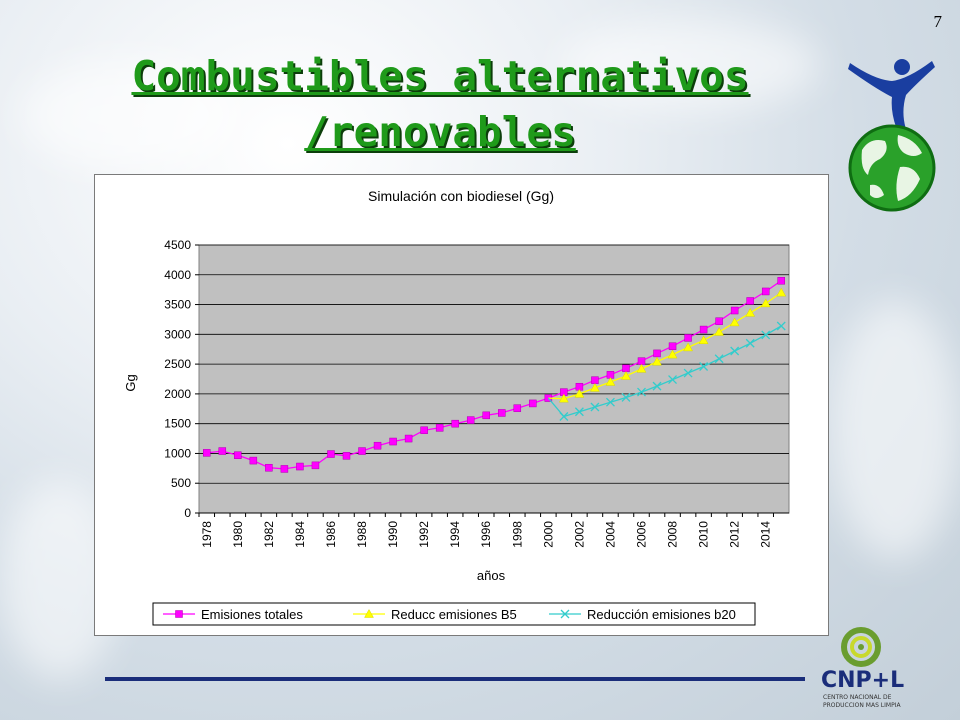  Describe the element at coordinates (766, 534) in the screenshot. I see `x-tick-label: 2014` at that location.